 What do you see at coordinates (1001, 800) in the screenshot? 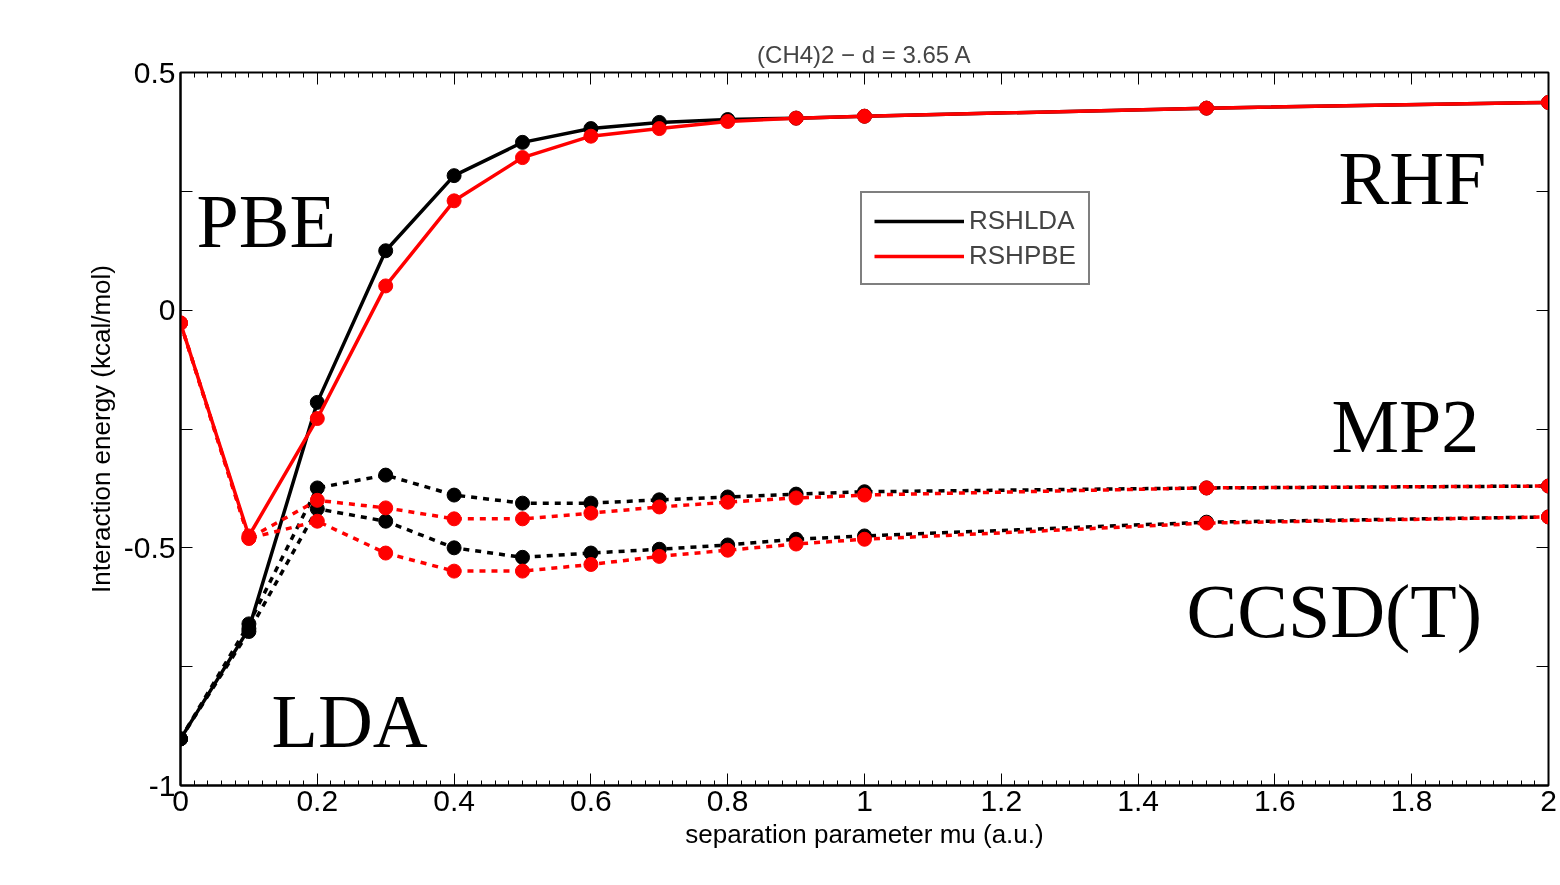
I see `x-tick-label: 1.2` at bounding box center [1001, 800].